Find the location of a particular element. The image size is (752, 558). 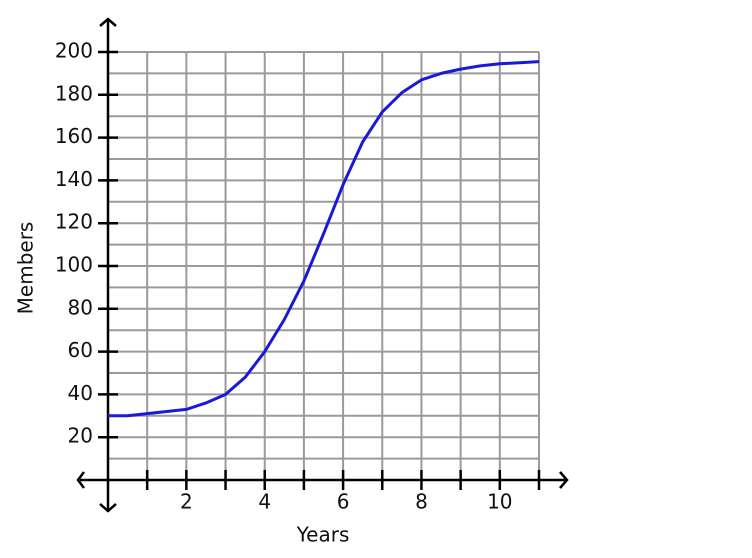

y-tick-label: 120 is located at coordinates (74, 222).